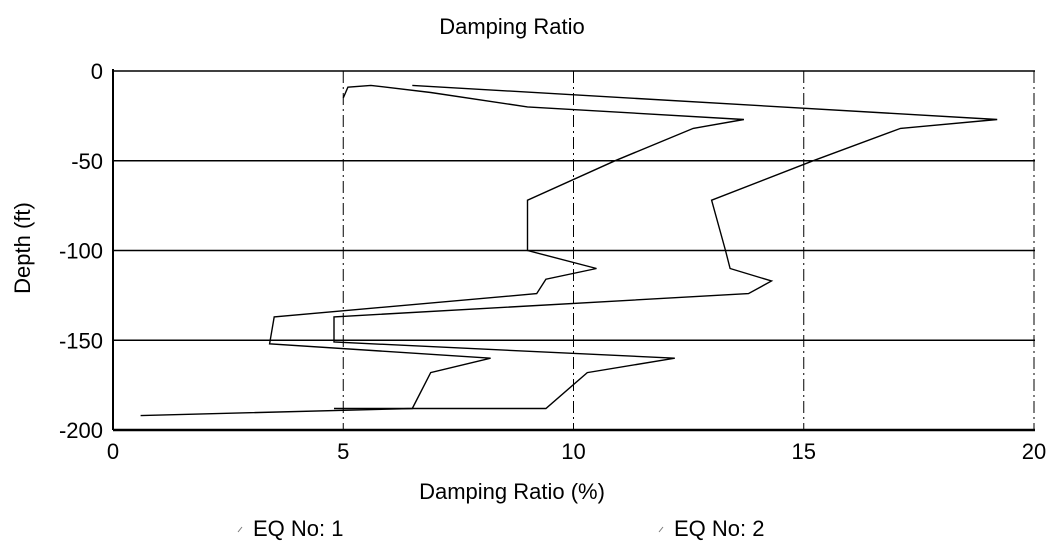 The image size is (1056, 545). What do you see at coordinates (512, 491) in the screenshot?
I see `x-axis-label: Damping Ratio (%)` at bounding box center [512, 491].